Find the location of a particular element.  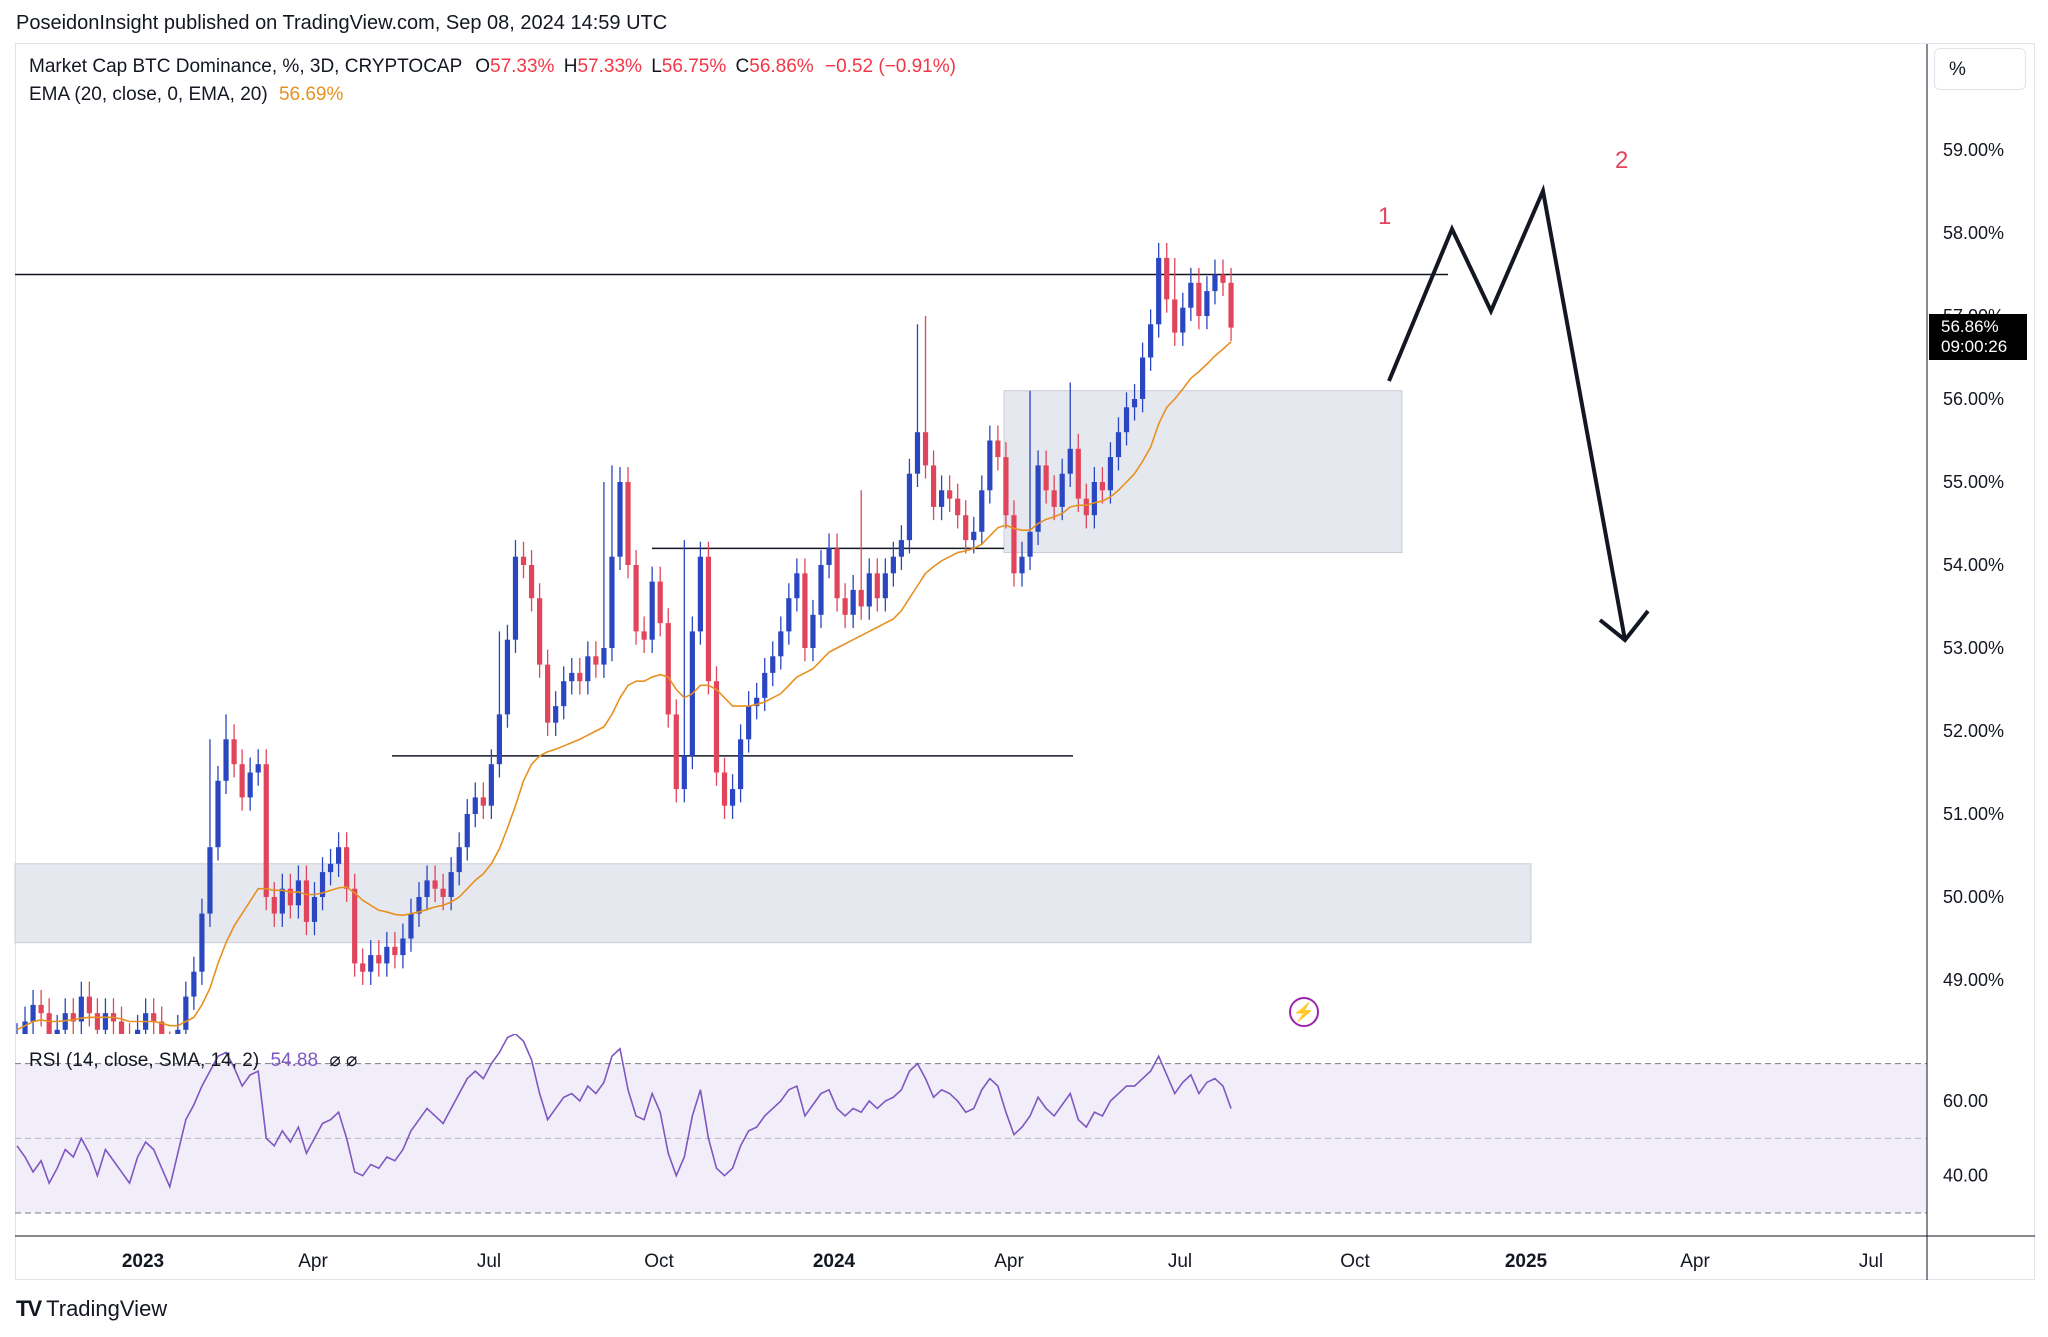

ema-legend: EMA (20, close, 0, EMA, 20) 56.69% is located at coordinates (186, 95).